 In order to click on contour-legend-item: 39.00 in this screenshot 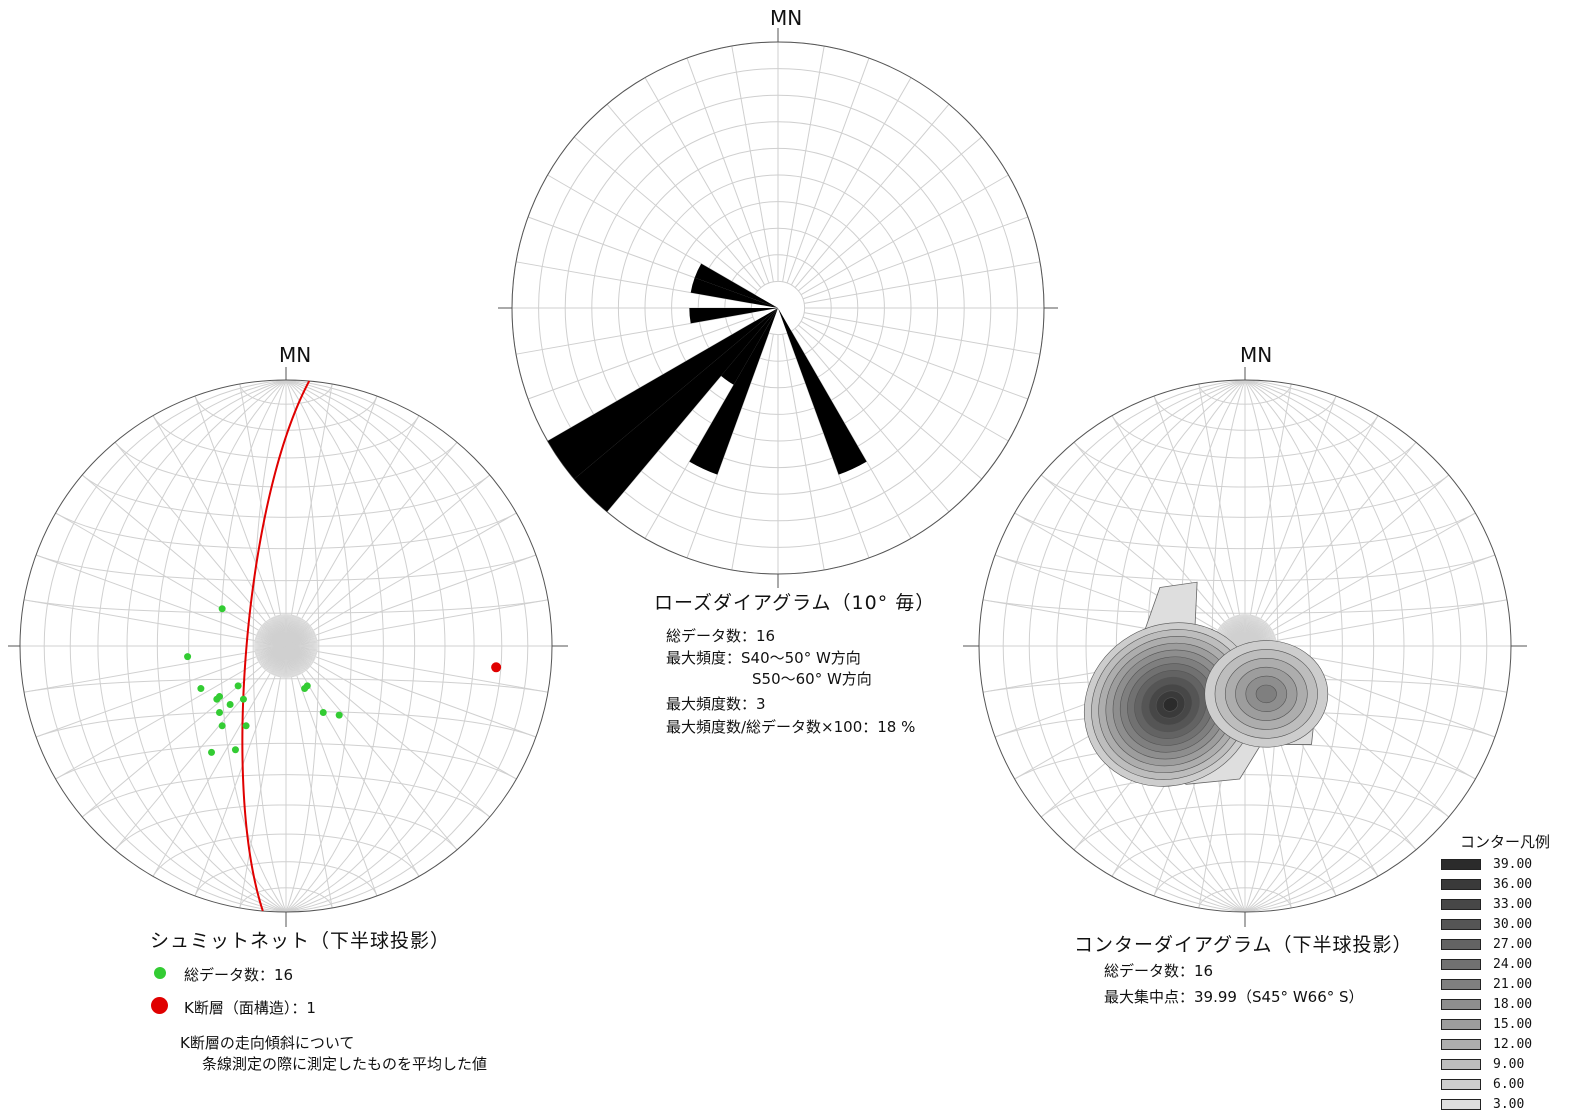, I will do `click(1506, 866)`.